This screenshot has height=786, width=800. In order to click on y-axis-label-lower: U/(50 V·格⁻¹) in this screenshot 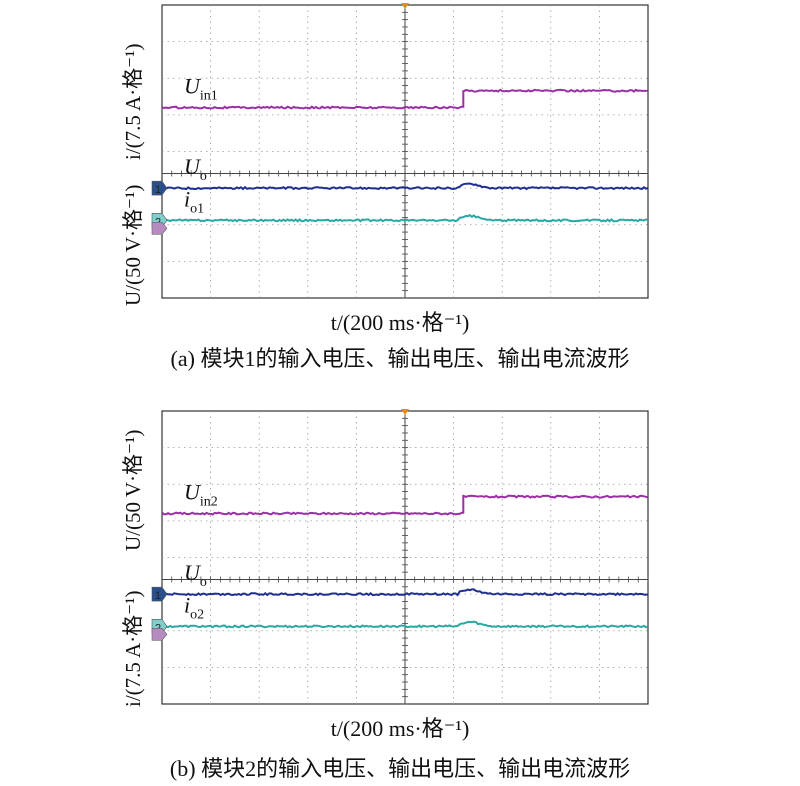, I will do `click(133, 245)`.